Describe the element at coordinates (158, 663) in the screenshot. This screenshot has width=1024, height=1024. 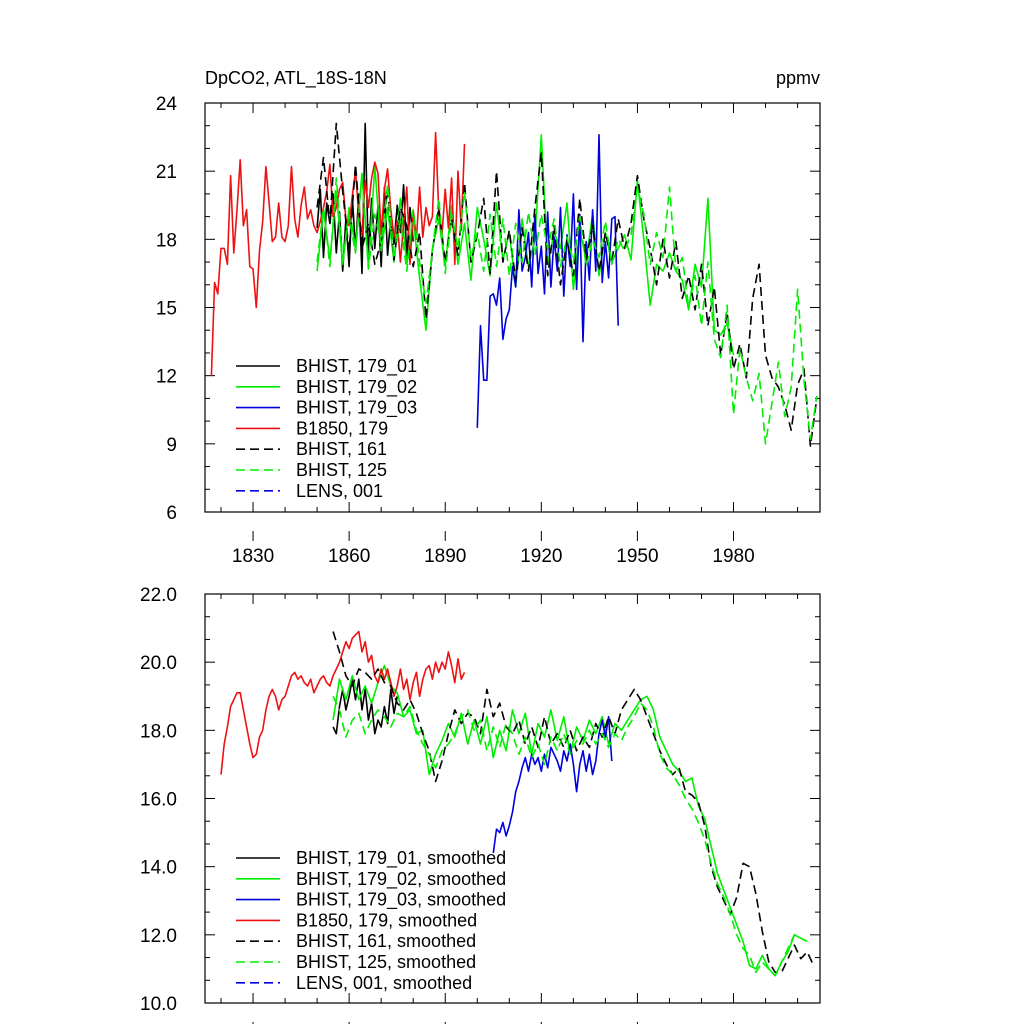
I see `y-tick-label: 20.0` at that location.